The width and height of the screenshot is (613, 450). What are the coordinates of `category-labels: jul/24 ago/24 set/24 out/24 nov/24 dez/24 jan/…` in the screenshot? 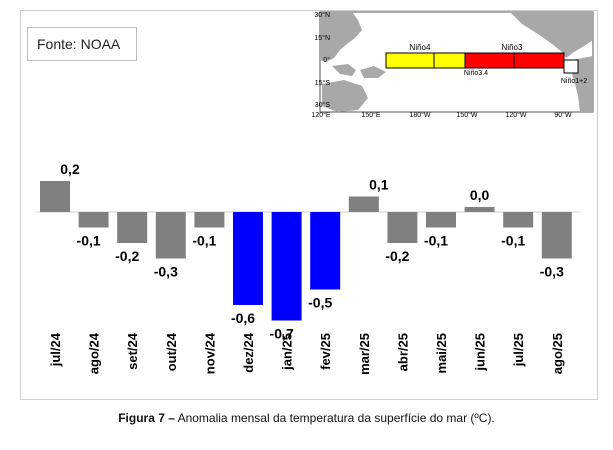 It's located at (306, 353).